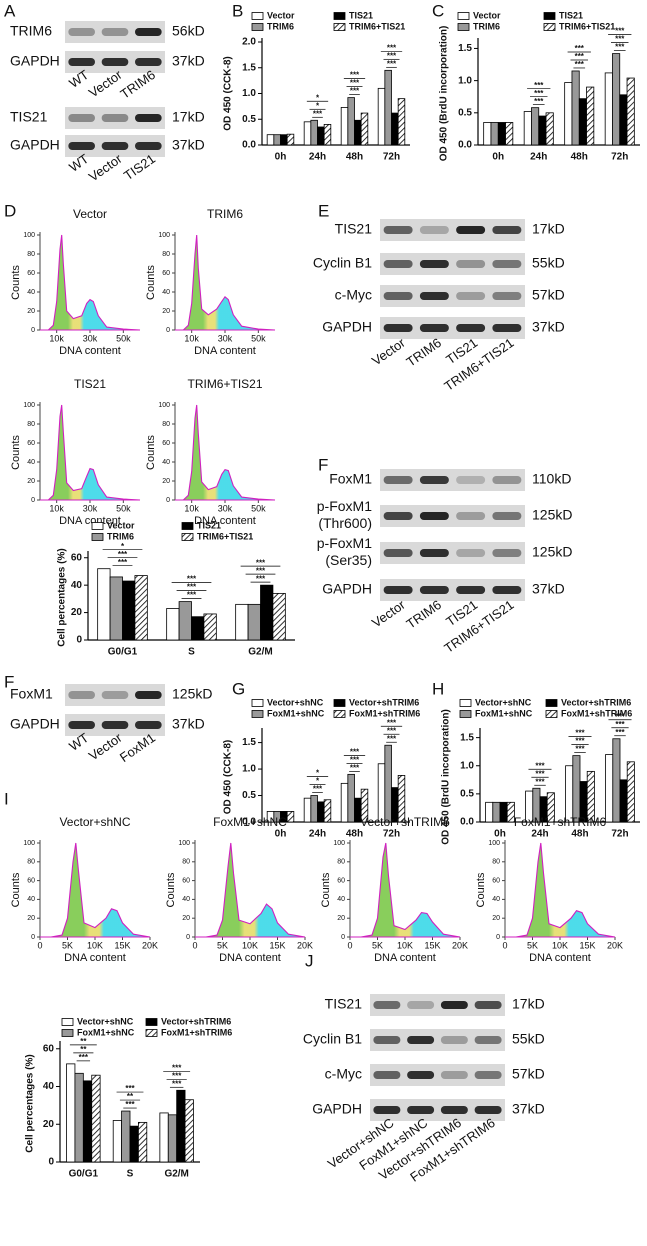  I want to click on panel-letter: B, so click(237, 10).